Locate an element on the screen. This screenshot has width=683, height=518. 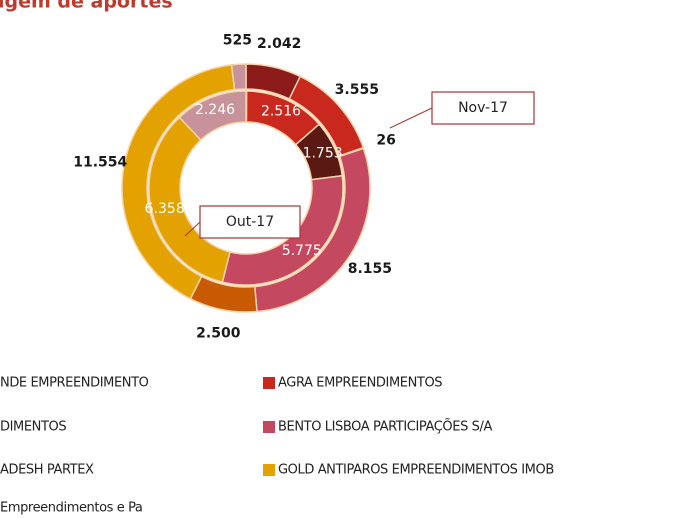
data-label: 2.042 is located at coordinates (279, 44).